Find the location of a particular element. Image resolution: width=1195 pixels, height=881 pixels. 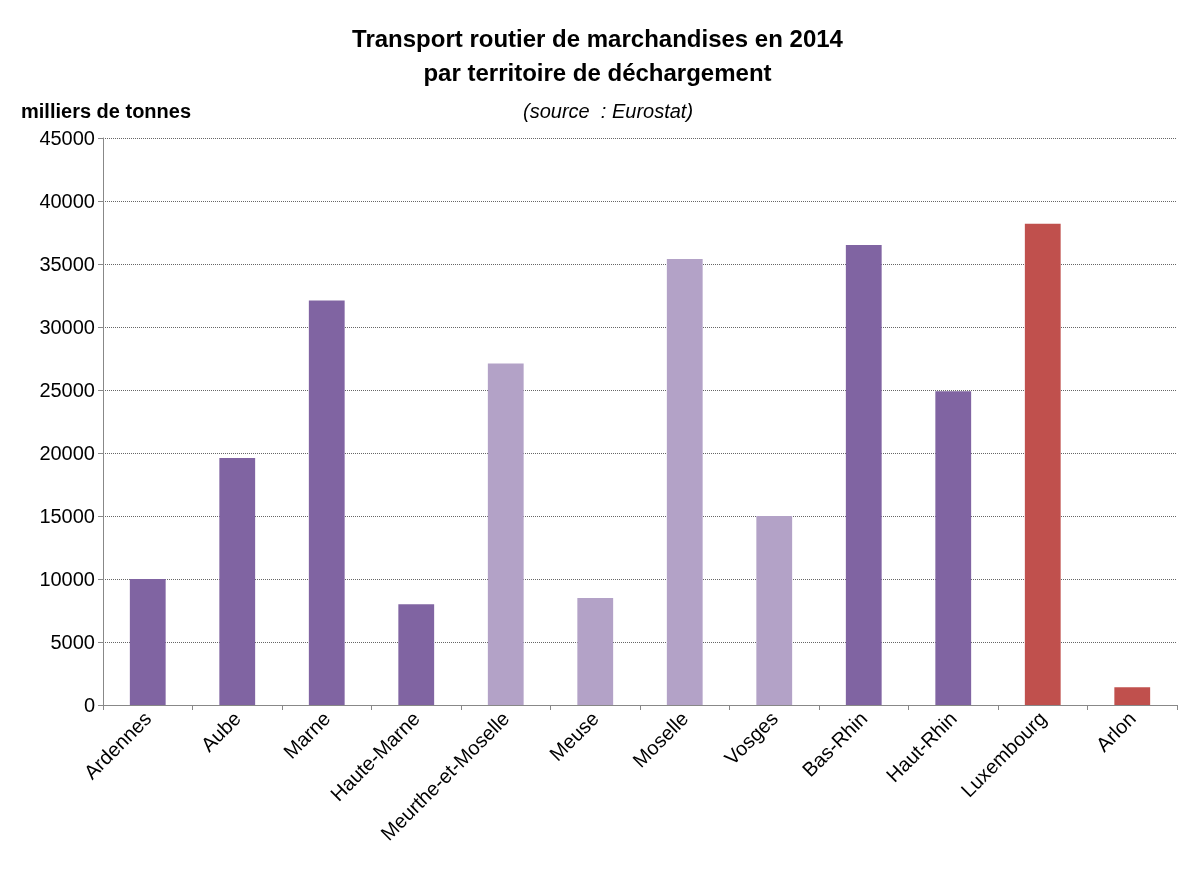

y-tick-label: 40000 is located at coordinates (67, 201).